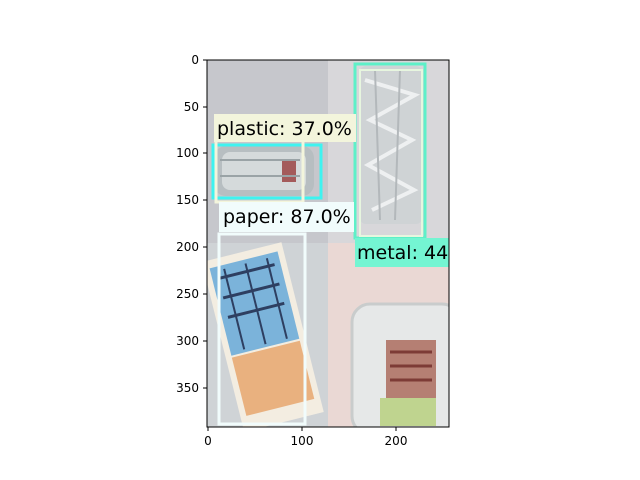 The width and height of the screenshot is (640, 480). What do you see at coordinates (208, 441) in the screenshot?
I see `x-tick-label-0: 0` at bounding box center [208, 441].